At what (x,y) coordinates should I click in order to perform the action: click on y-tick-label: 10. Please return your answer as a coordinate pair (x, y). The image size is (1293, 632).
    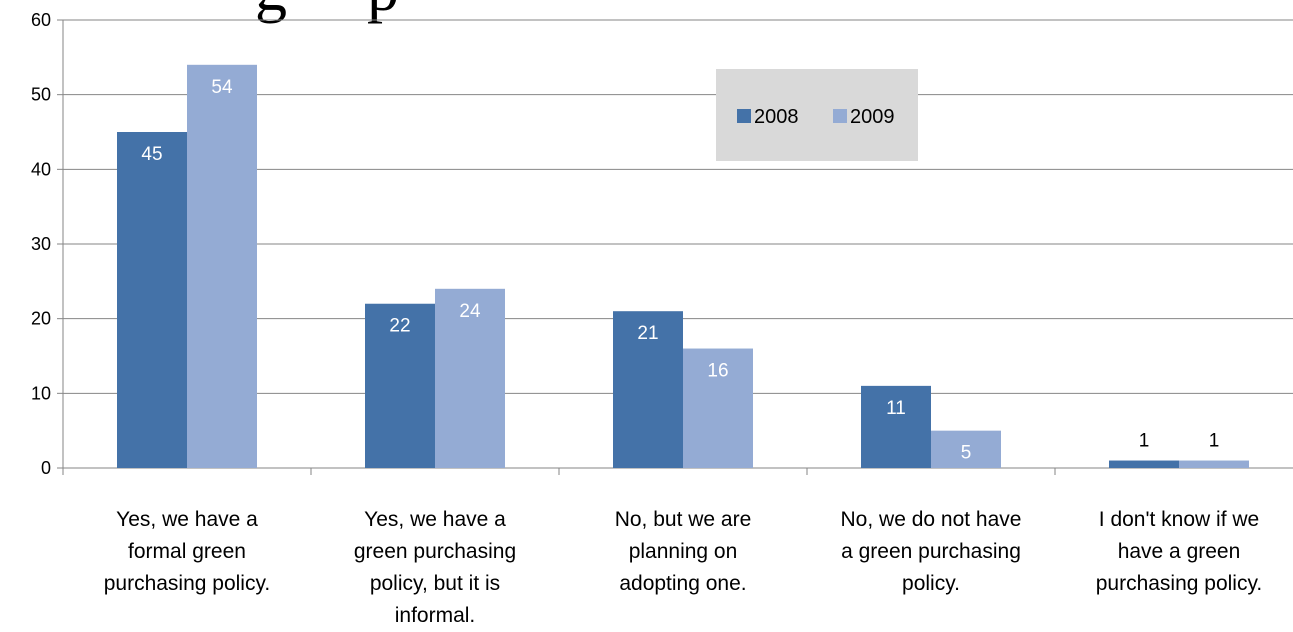
    Looking at the image, I should click on (41, 393).